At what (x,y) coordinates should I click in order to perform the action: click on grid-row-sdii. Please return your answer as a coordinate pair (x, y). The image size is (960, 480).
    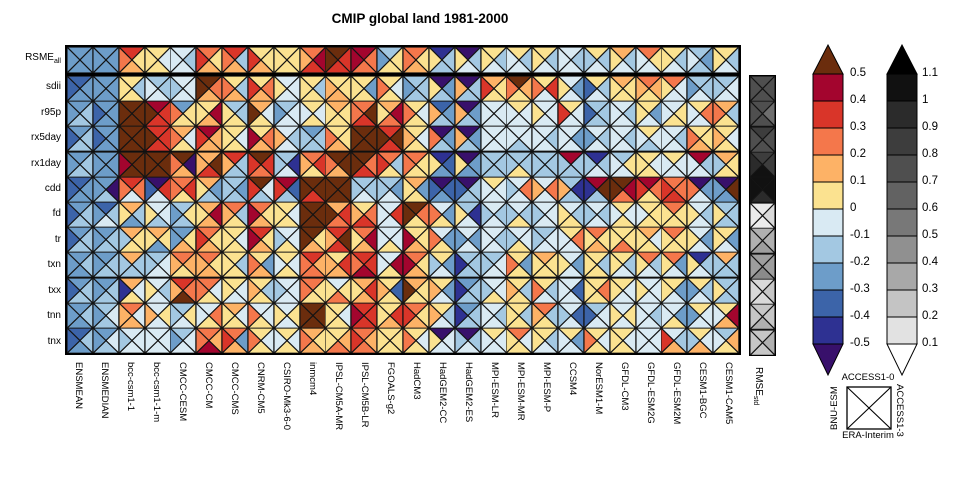
    Looking at the image, I should click on (403, 89).